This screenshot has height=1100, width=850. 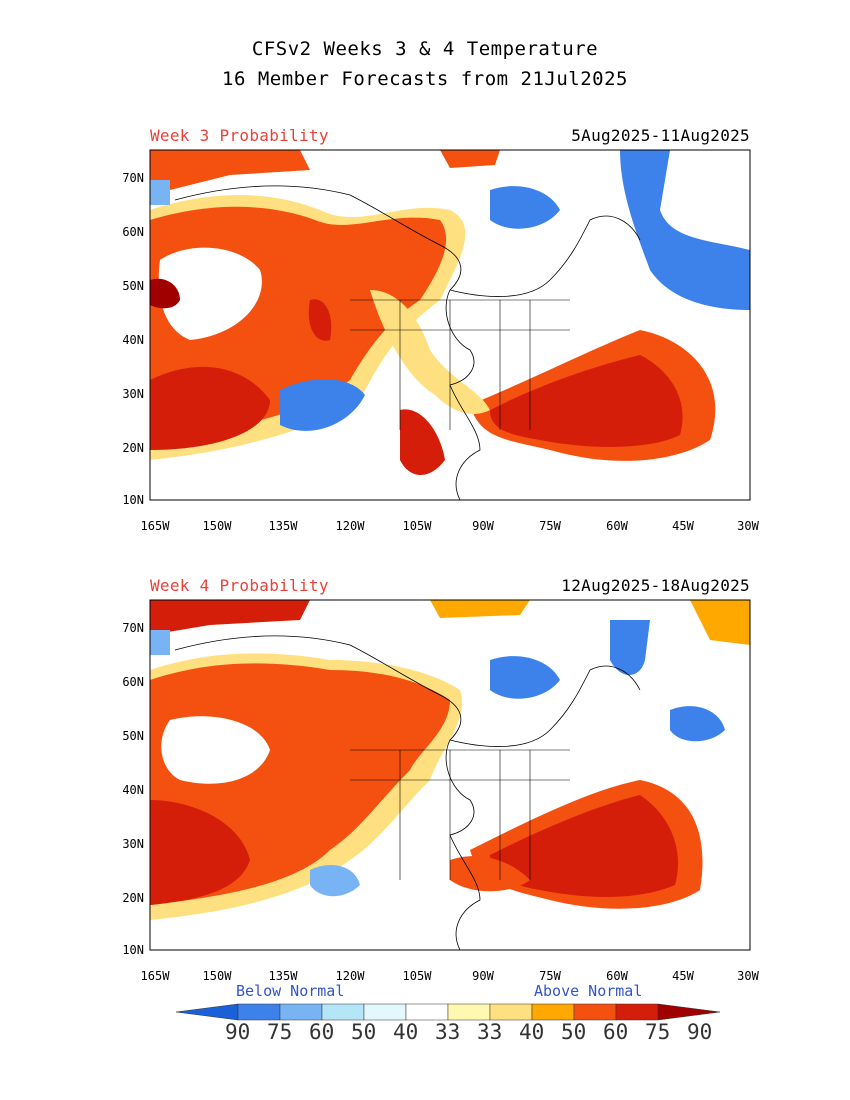 I want to click on week3-dates: 5Aug2025-11Aug2025, so click(x=660, y=135).